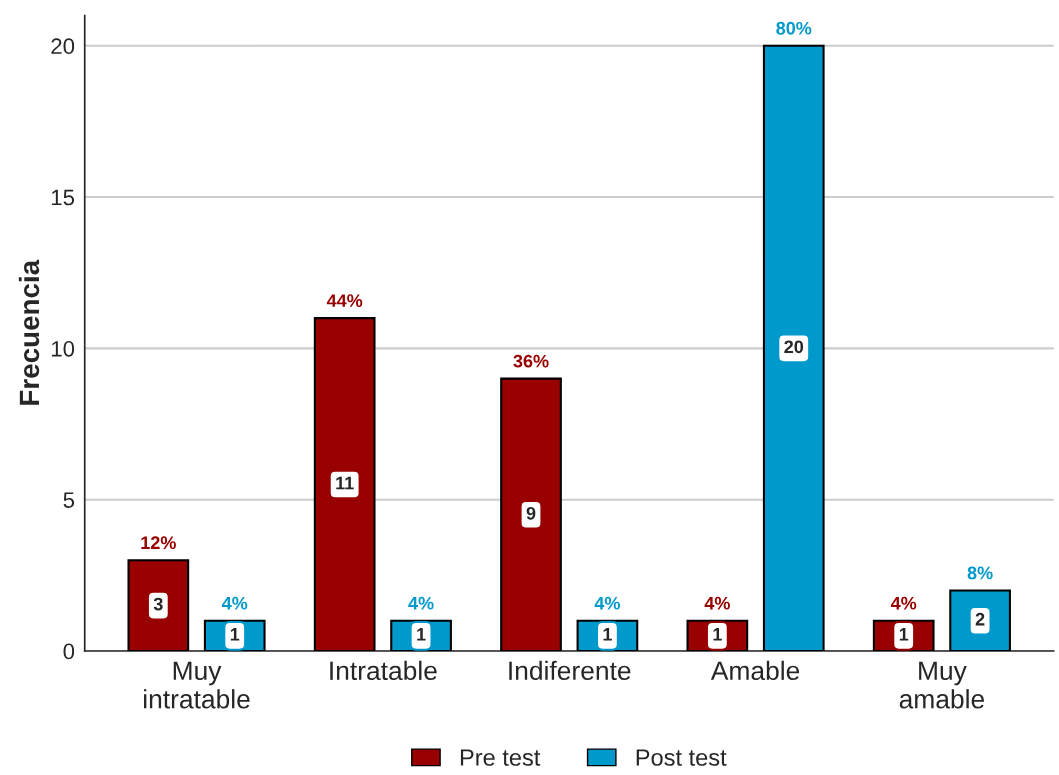 This screenshot has height=775, width=1059. I want to click on annotation: 8%, so click(980, 573).